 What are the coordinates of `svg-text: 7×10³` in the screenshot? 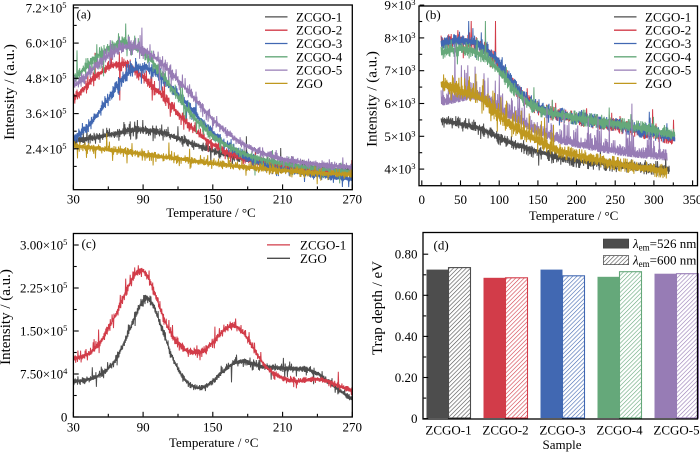 It's located at (399, 71).